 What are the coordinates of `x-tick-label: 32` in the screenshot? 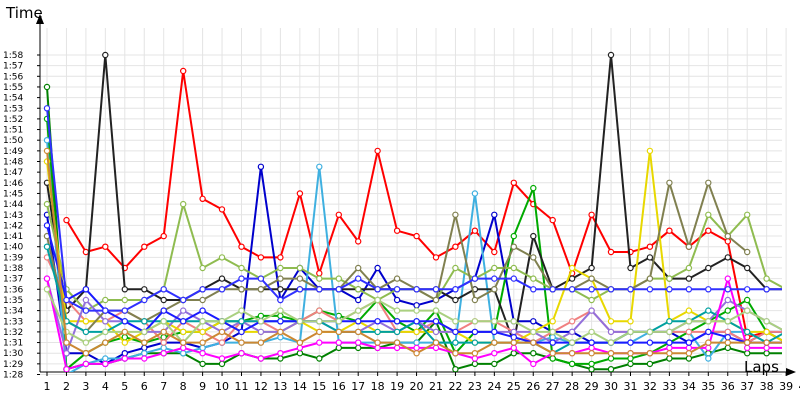 It's located at (650, 386).